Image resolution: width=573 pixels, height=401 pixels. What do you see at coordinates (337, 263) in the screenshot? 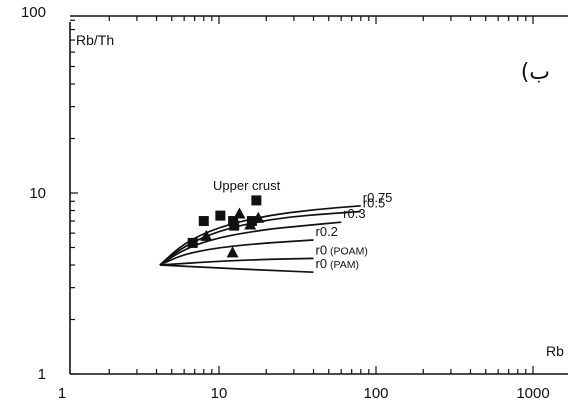
I see `curve-label: r0 (PAM)` at bounding box center [337, 263].